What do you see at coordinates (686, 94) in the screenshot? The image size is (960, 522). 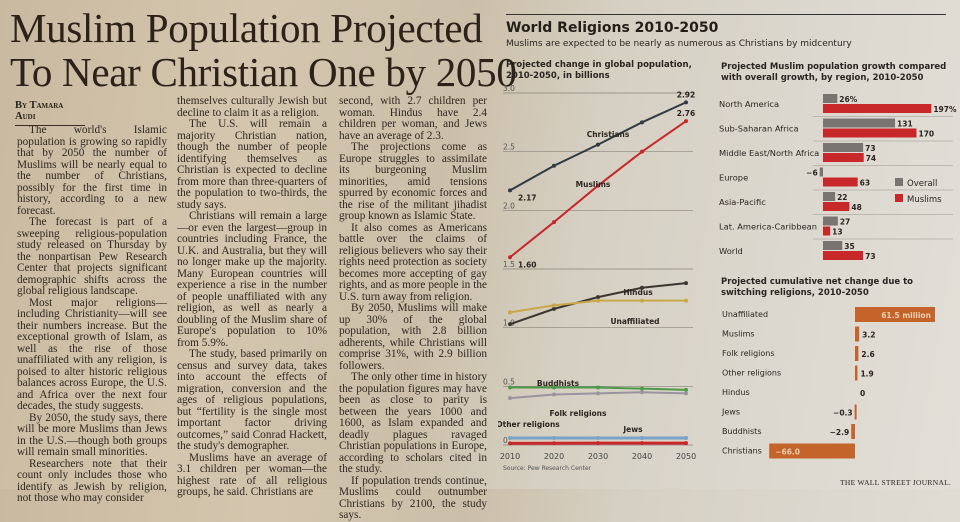 I see `data-label: 2.92` at bounding box center [686, 94].